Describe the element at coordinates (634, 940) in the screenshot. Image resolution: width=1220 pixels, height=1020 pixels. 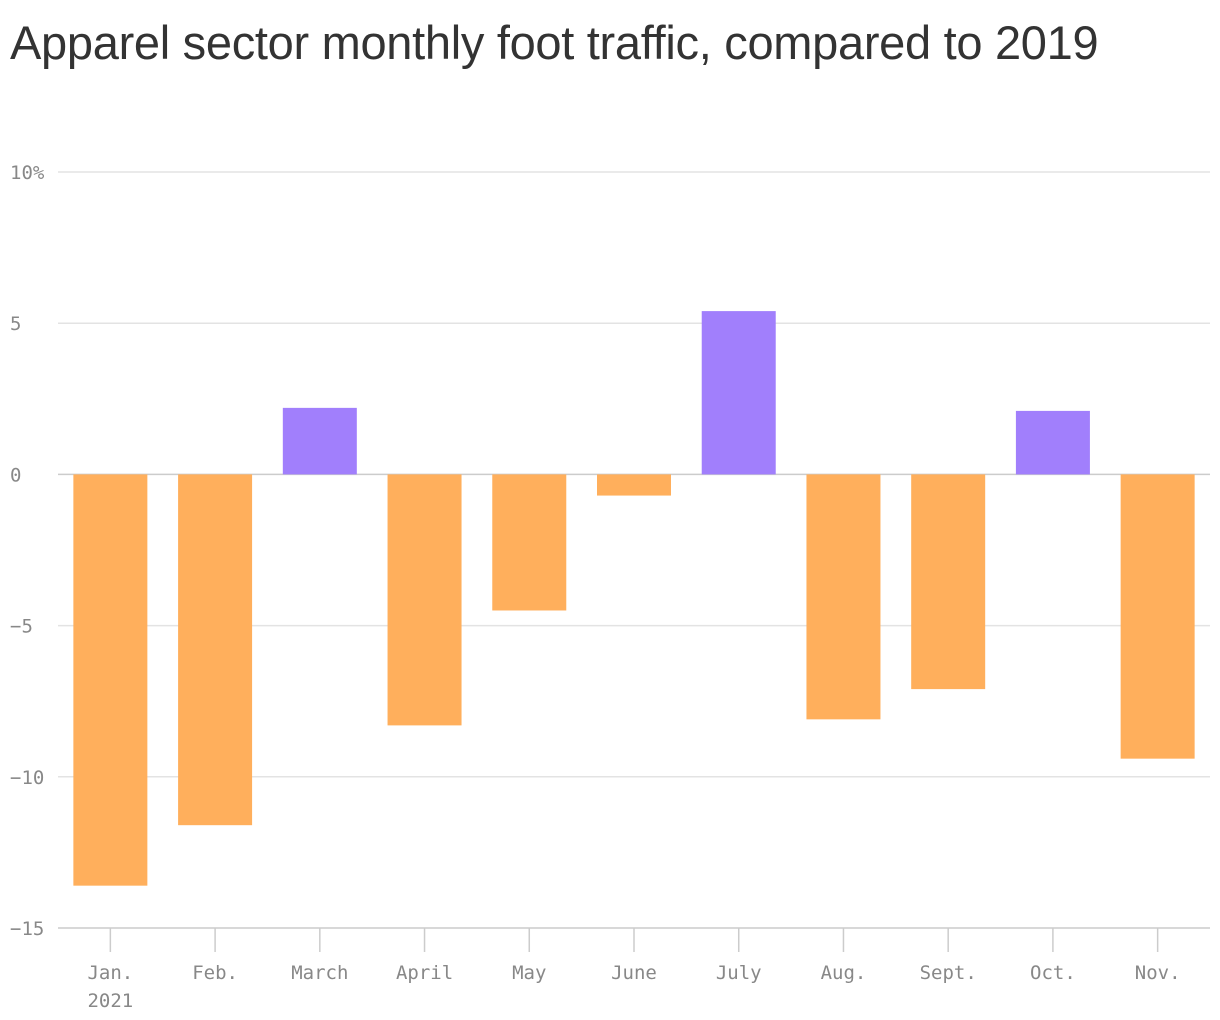
I see `x-axis-ticks` at that location.